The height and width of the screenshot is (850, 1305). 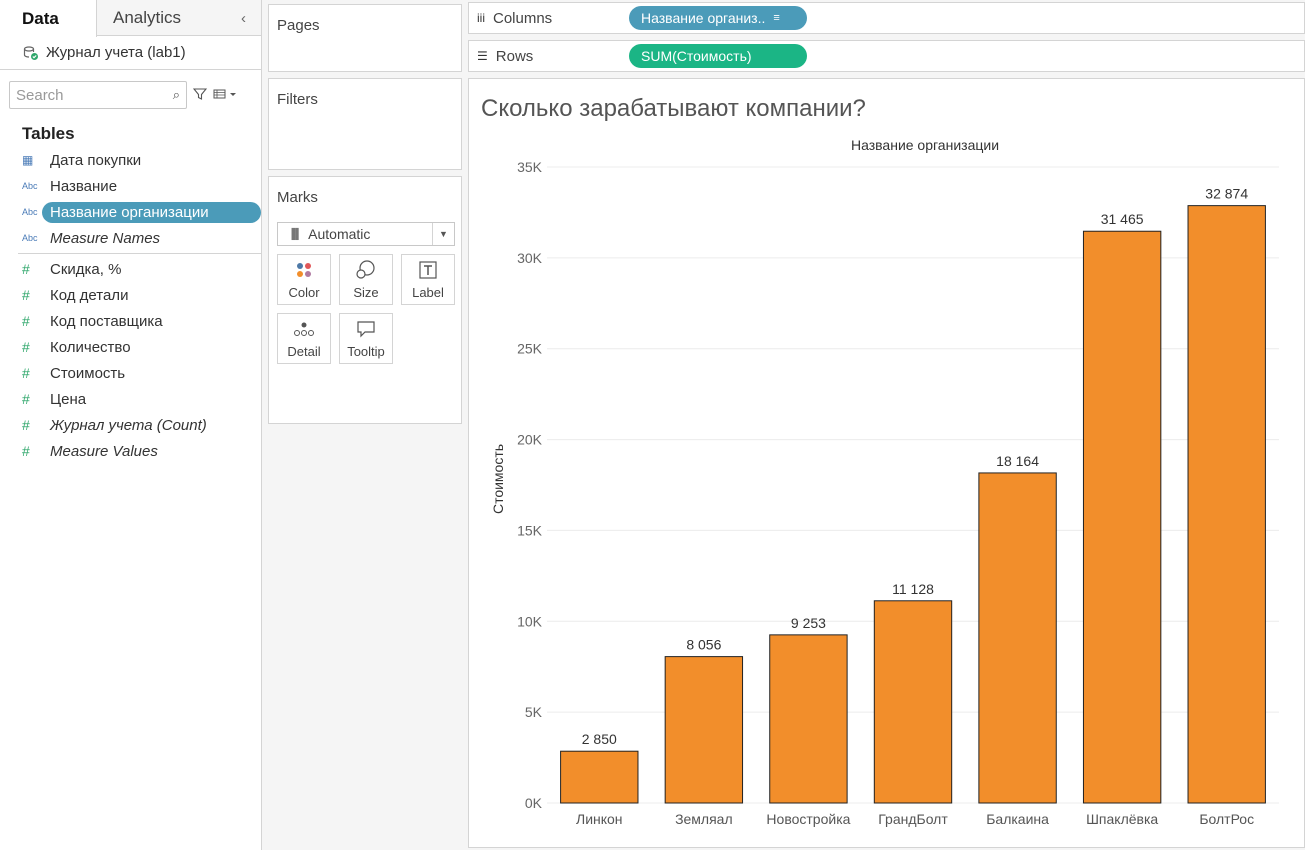 I want to click on filters-title: Filters, so click(x=297, y=99).